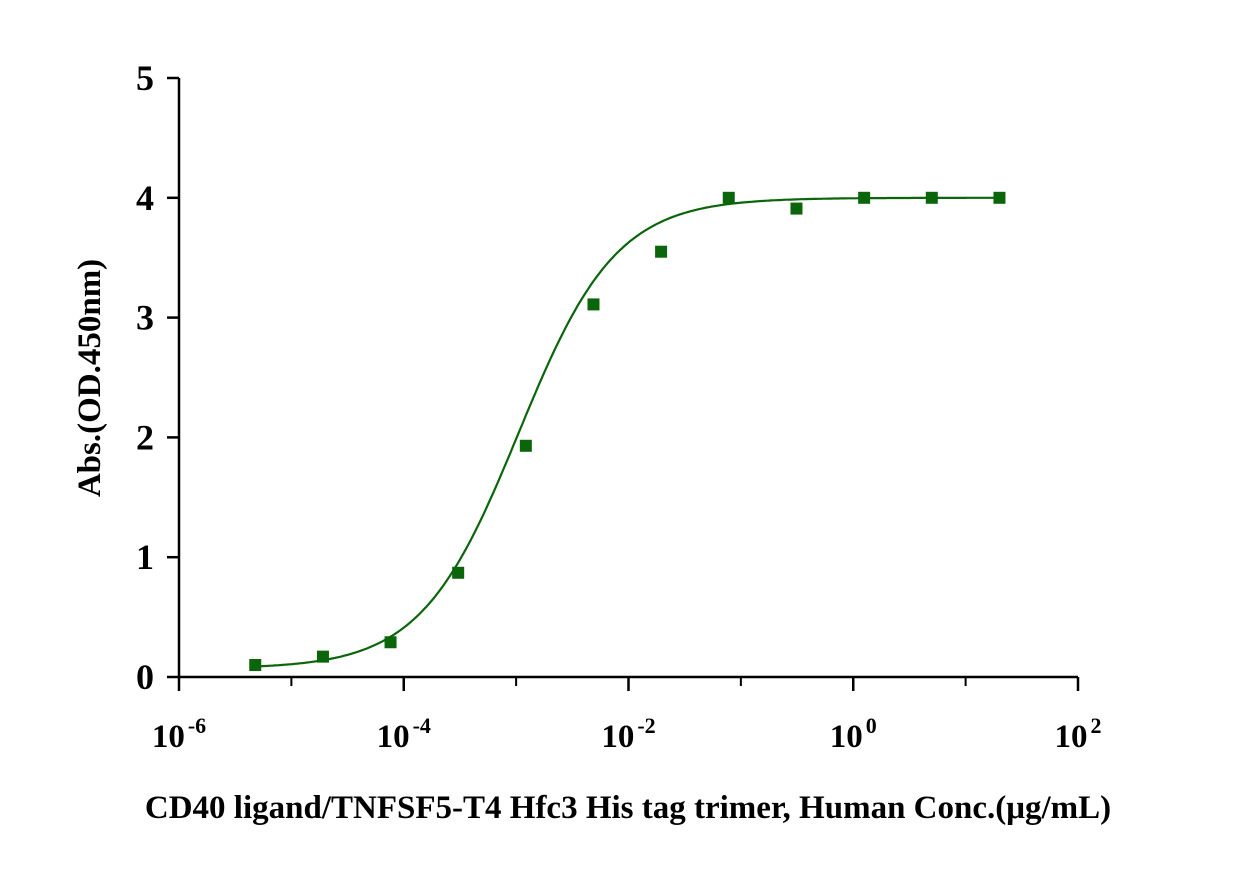 Image resolution: width=1258 pixels, height=878 pixels. I want to click on x-tick-label: 10 2, so click(1078, 734).